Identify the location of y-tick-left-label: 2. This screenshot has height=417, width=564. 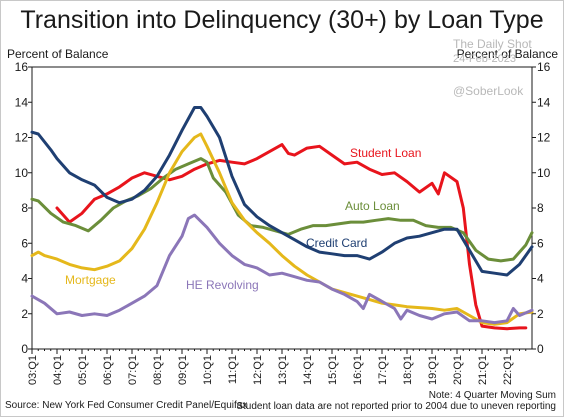
(24, 314).